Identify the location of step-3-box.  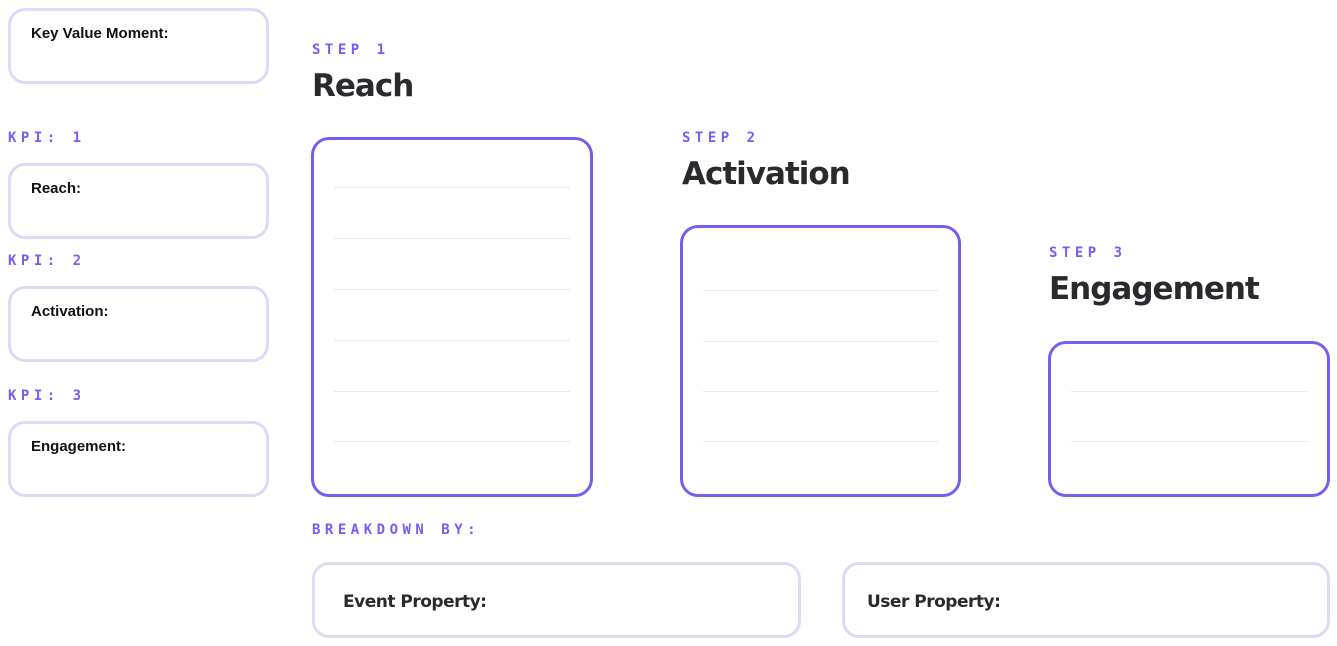
(1189, 419).